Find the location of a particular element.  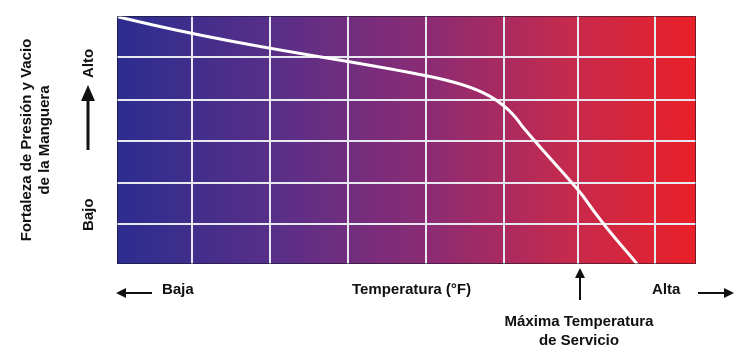

max-temp-line1: Máxima Temperatura is located at coordinates (579, 321).